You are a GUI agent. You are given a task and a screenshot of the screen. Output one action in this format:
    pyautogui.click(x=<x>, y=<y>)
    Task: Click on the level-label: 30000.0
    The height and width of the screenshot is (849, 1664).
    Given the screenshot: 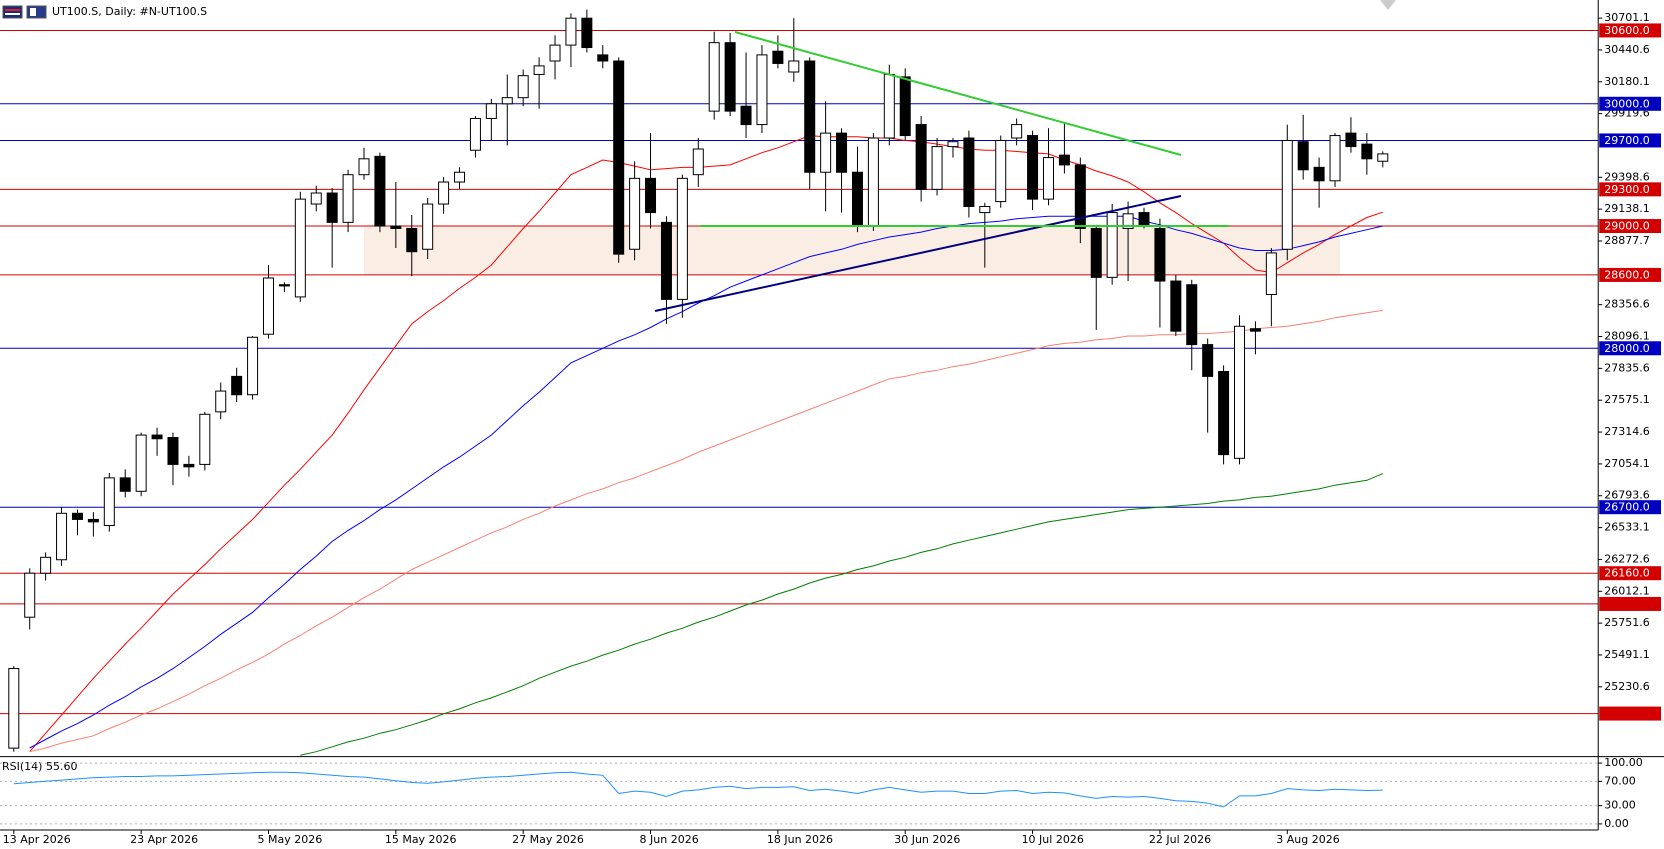 What is the action you would take?
    pyautogui.click(x=1627, y=103)
    